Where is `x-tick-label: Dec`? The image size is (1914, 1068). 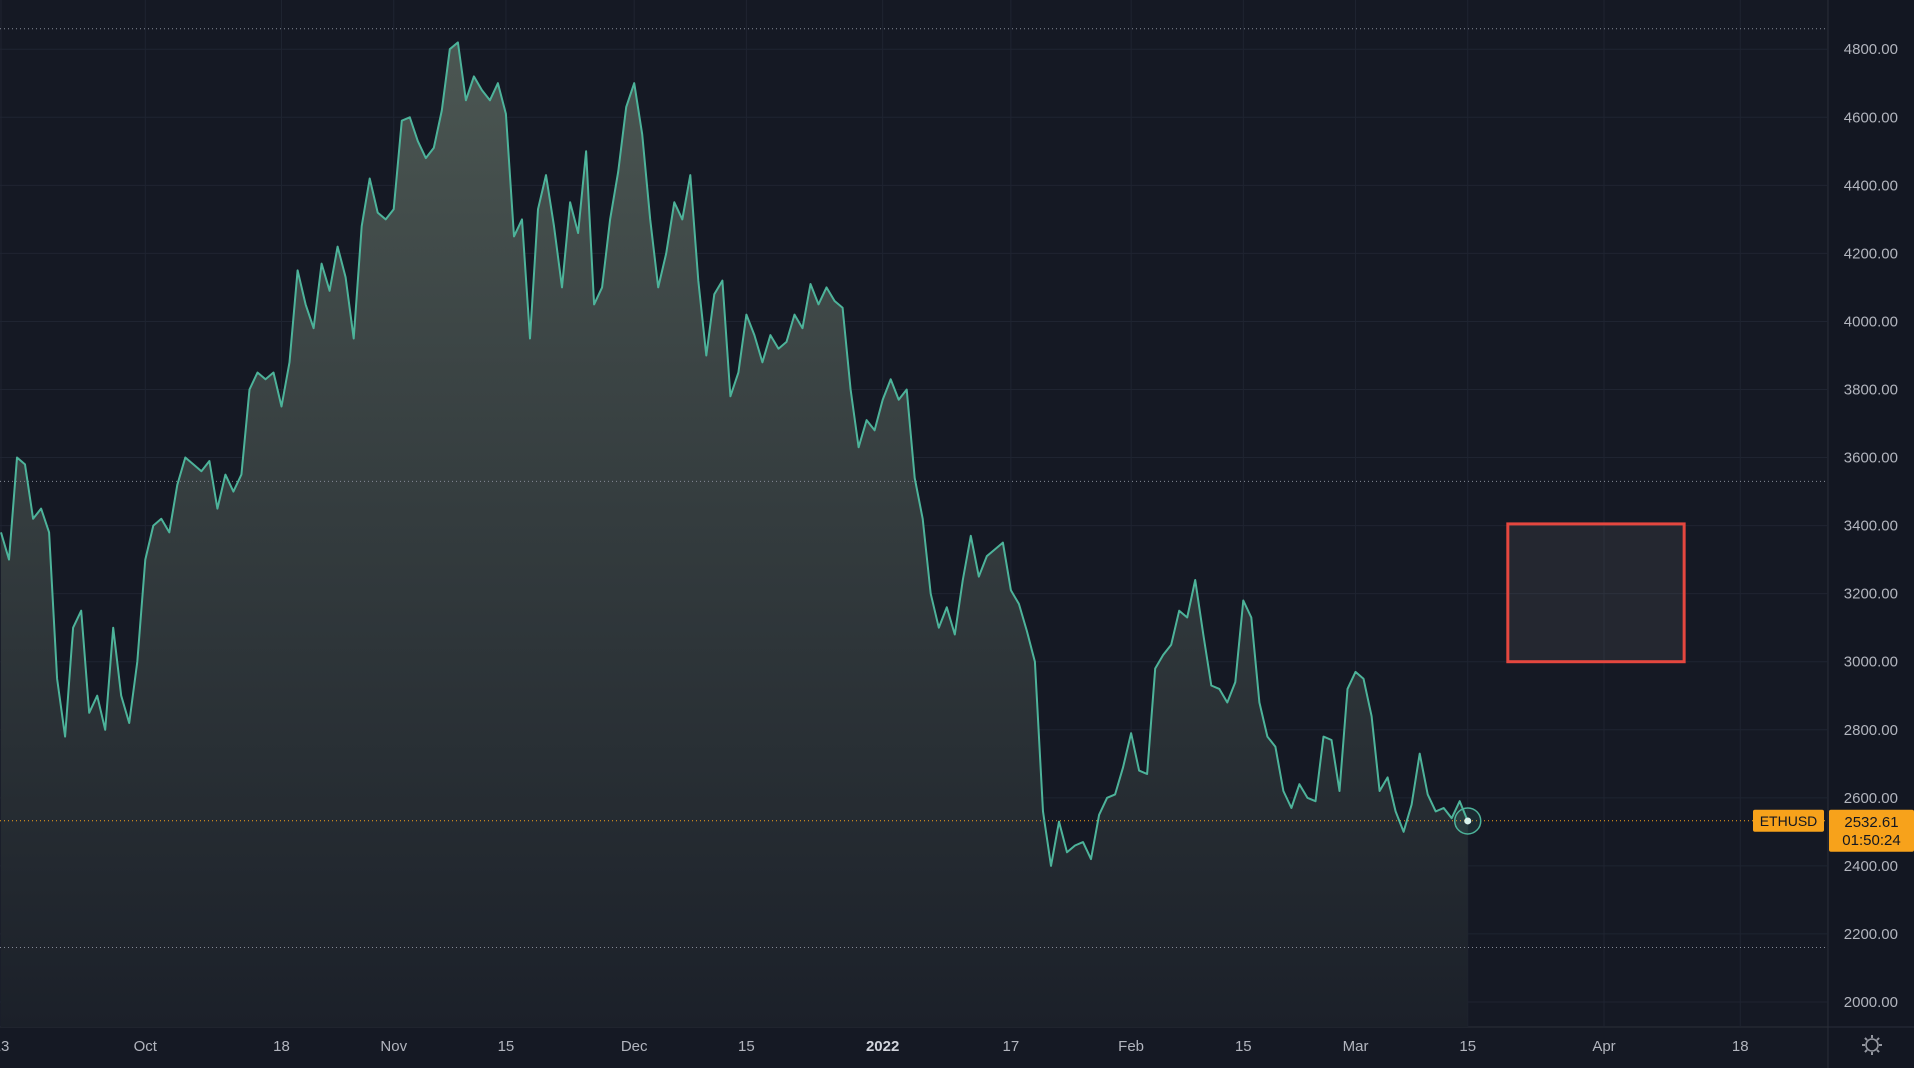 x-tick-label: Dec is located at coordinates (634, 1046).